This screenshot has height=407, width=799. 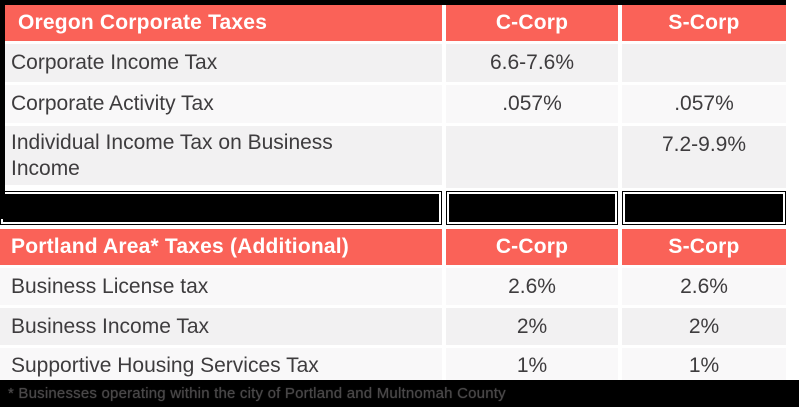 I want to click on row-label: Corporate Income Tax, so click(x=221, y=63).